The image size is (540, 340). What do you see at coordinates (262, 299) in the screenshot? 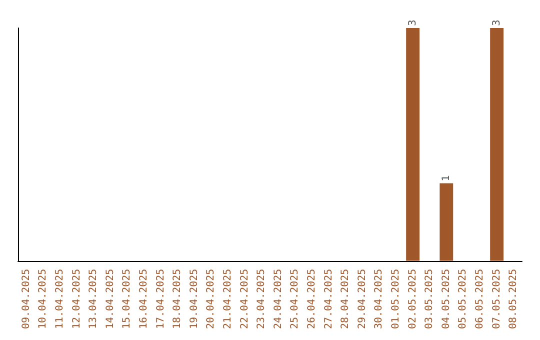
I see `x-tick-label: 23.04.2025` at bounding box center [262, 299].